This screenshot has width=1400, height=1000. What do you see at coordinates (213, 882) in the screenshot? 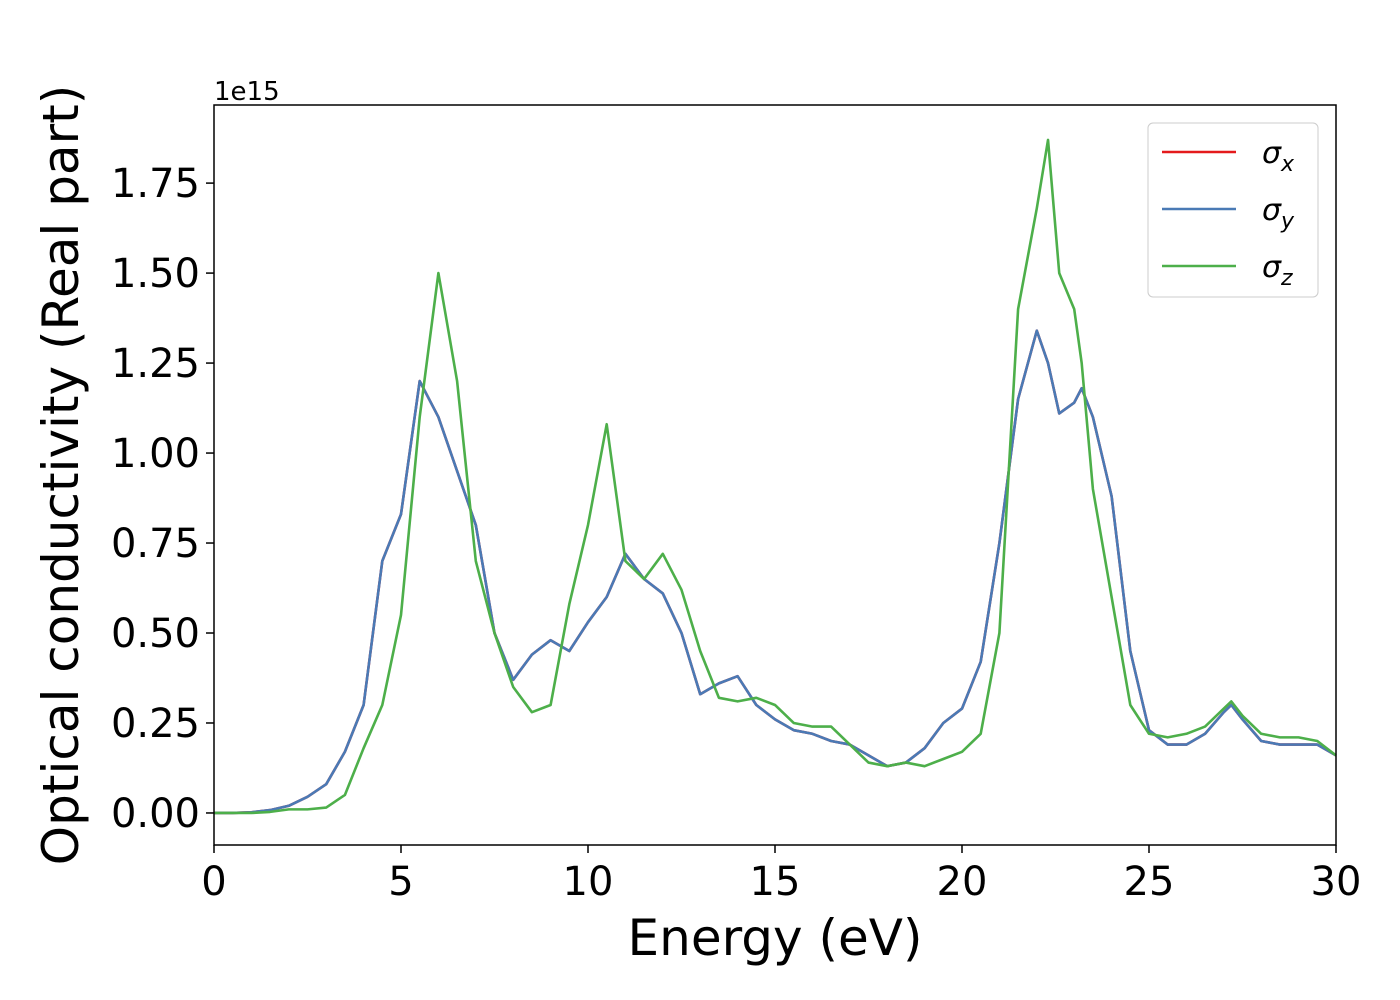
I see `x-tick-label: 0` at bounding box center [213, 882].